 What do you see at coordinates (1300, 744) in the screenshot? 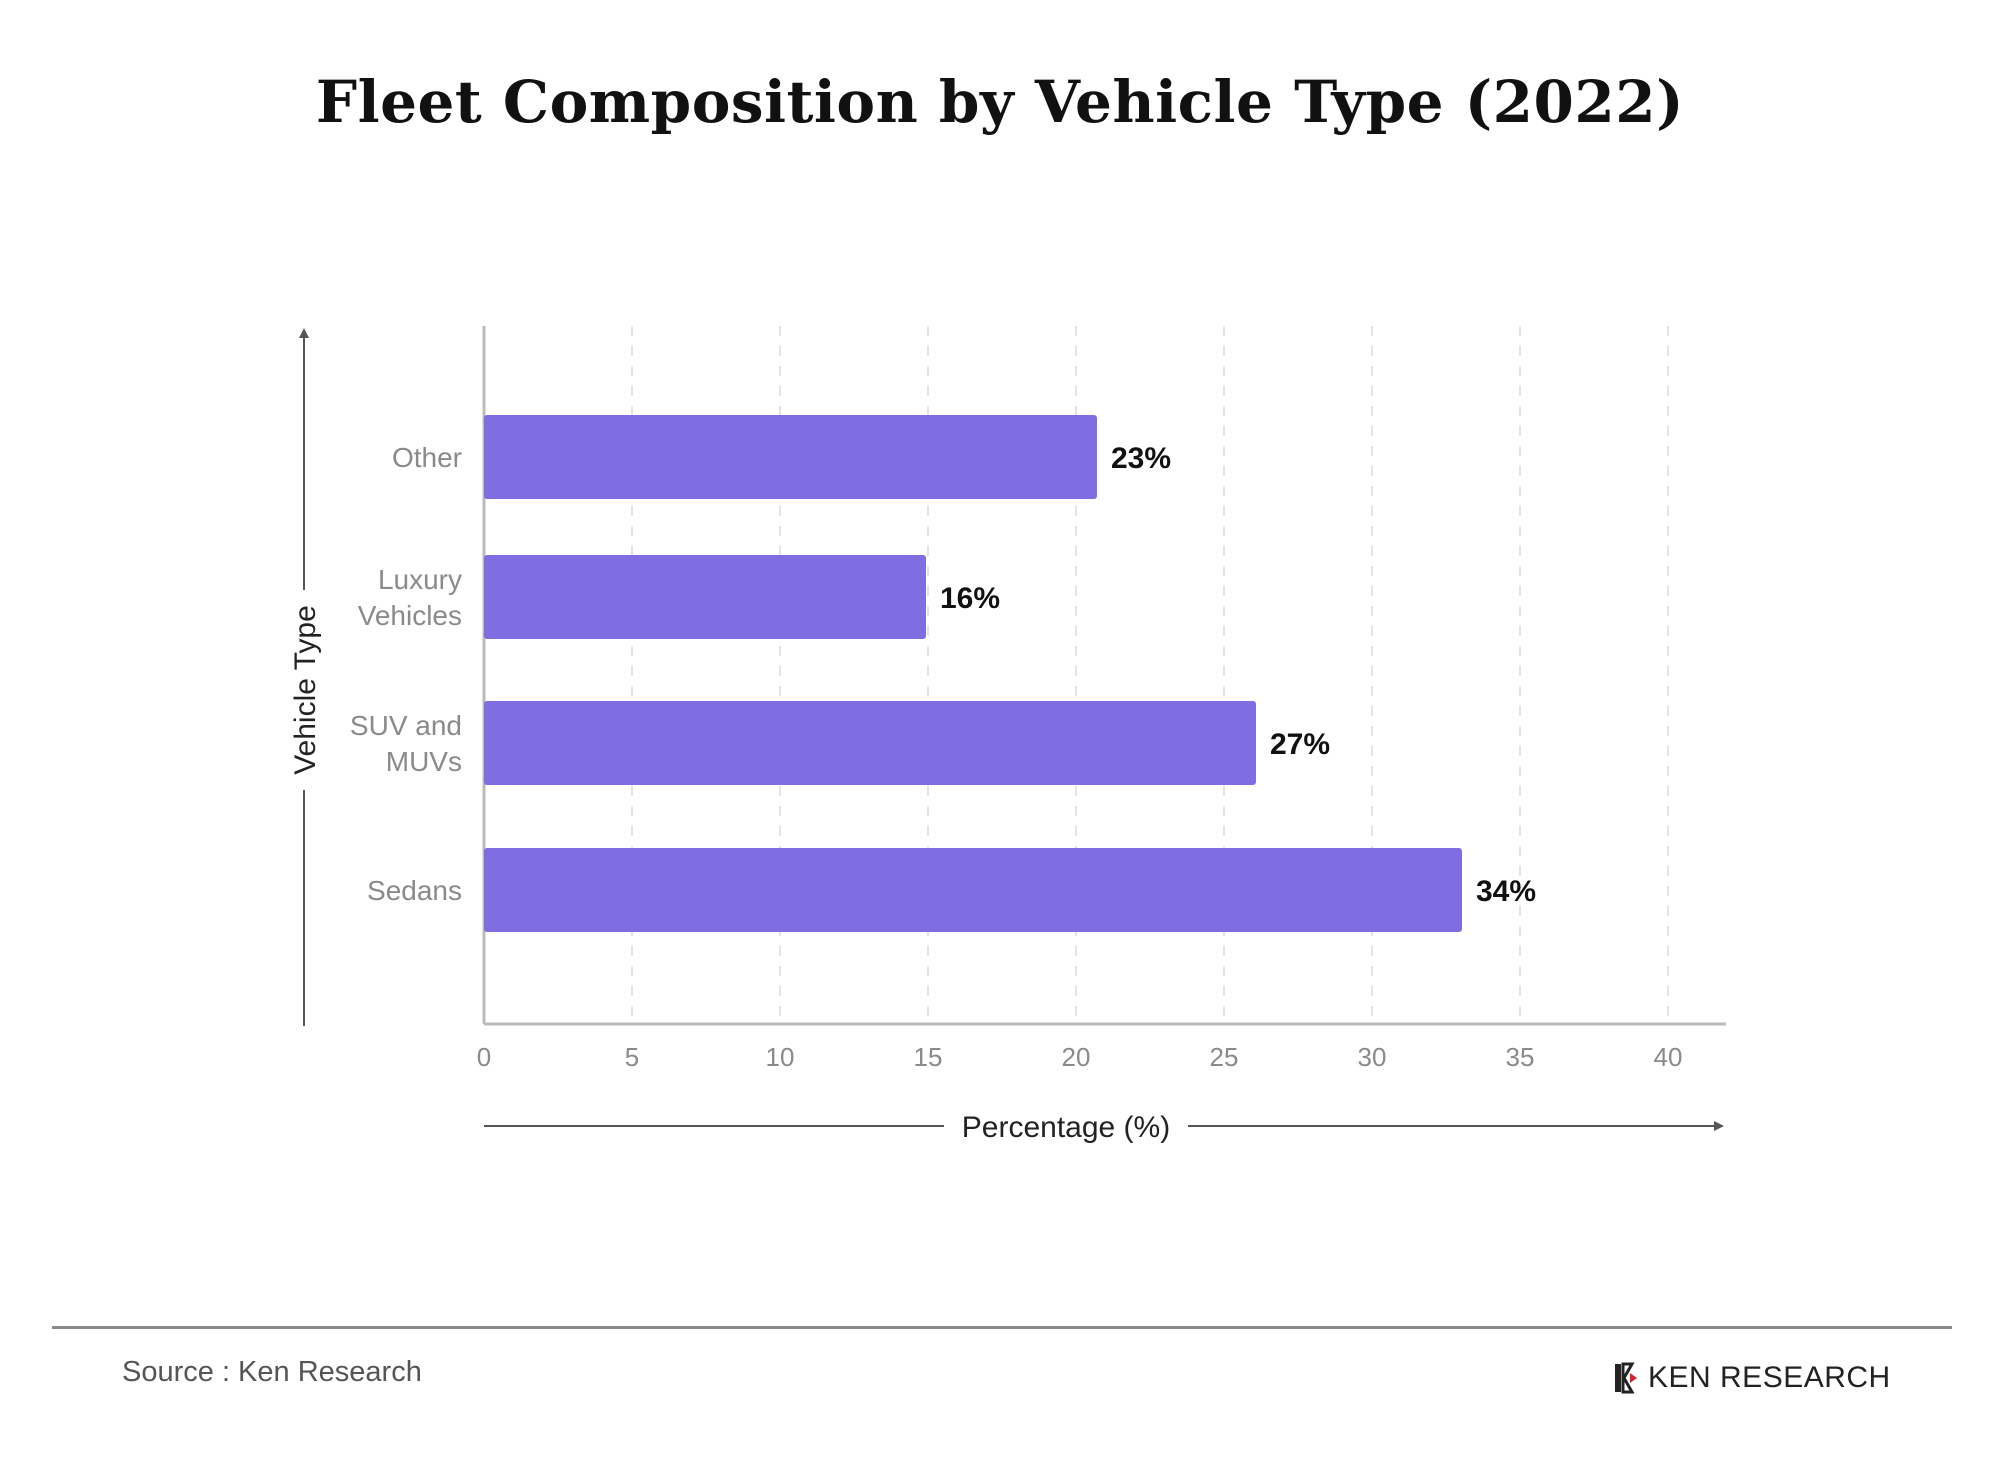
I see `value-label: 27%` at bounding box center [1300, 744].